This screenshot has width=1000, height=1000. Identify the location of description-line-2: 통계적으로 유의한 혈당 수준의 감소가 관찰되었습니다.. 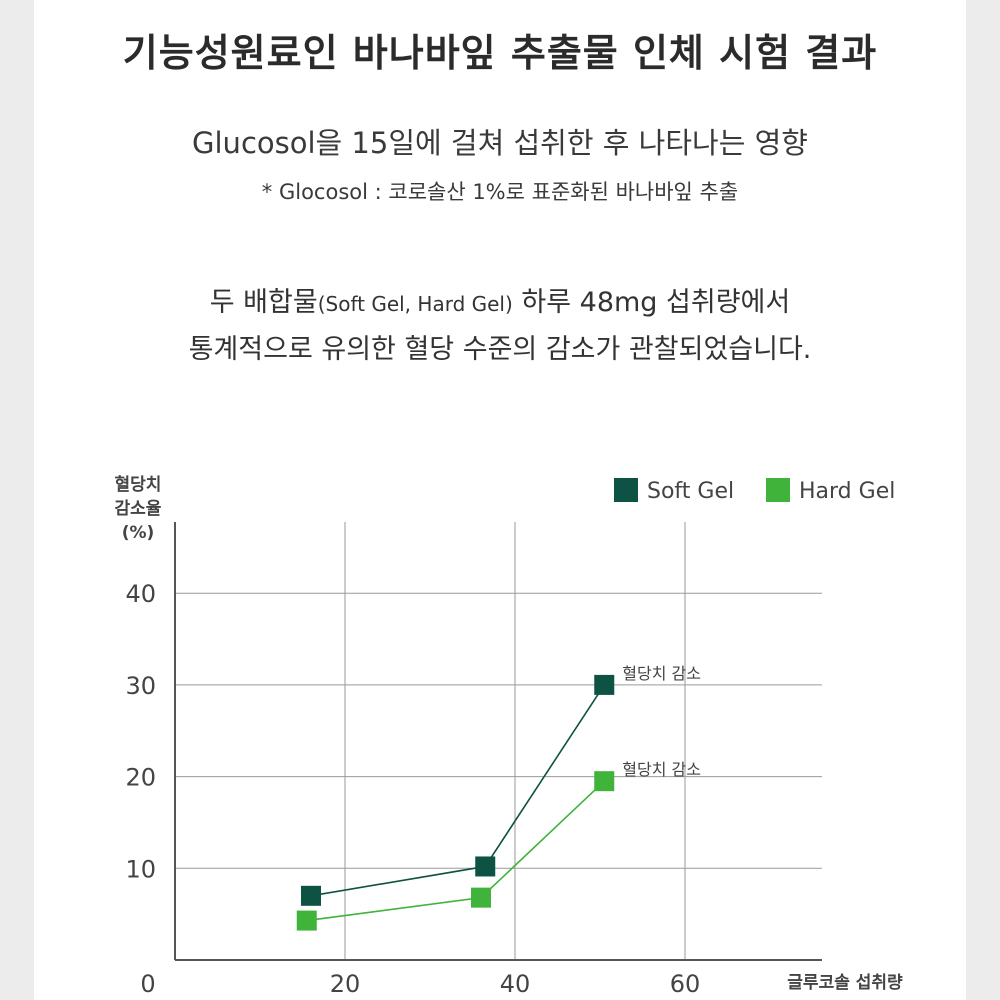
(500, 349).